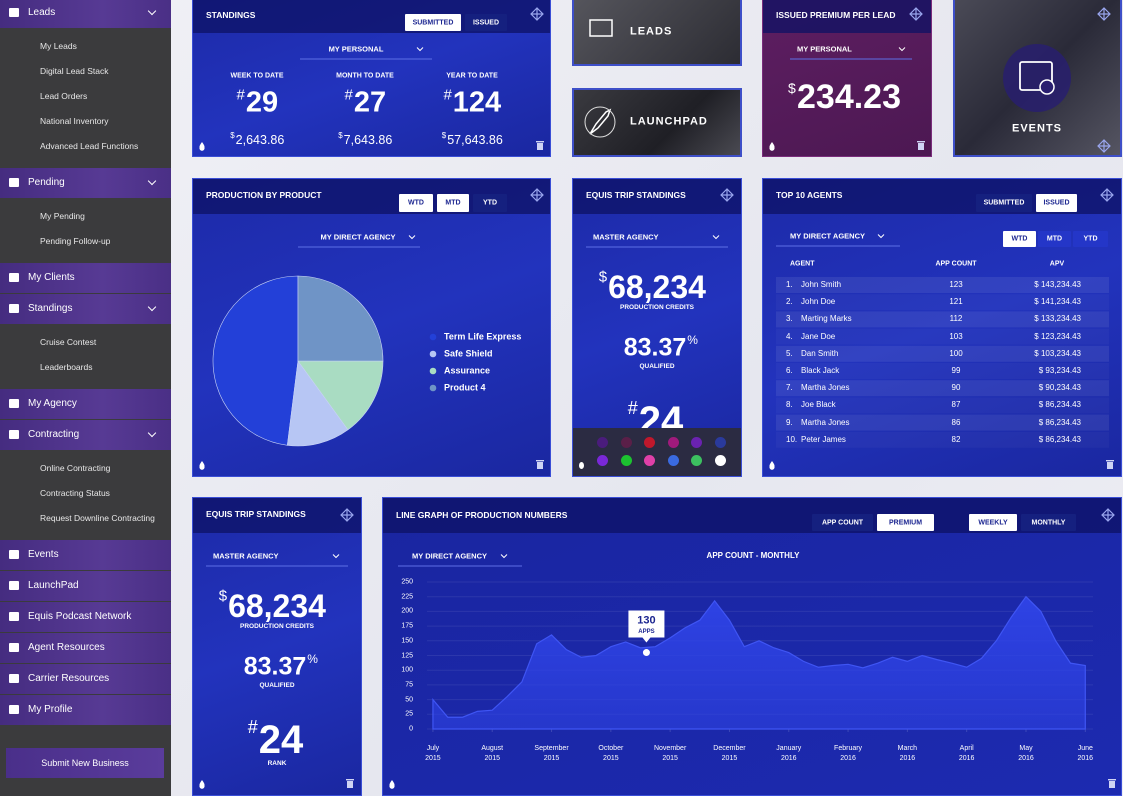  What do you see at coordinates (600, 122) in the screenshot?
I see `launchpad-icon-ring` at bounding box center [600, 122].